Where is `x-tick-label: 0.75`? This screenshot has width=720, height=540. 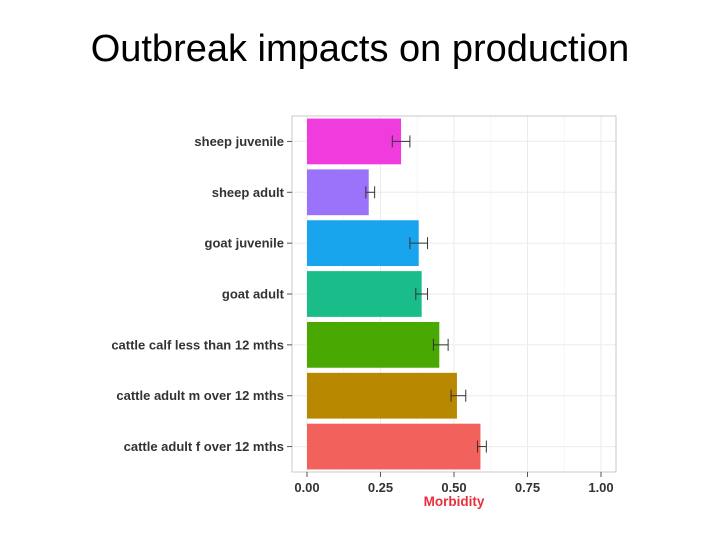 x-tick-label: 0.75 is located at coordinates (527, 487).